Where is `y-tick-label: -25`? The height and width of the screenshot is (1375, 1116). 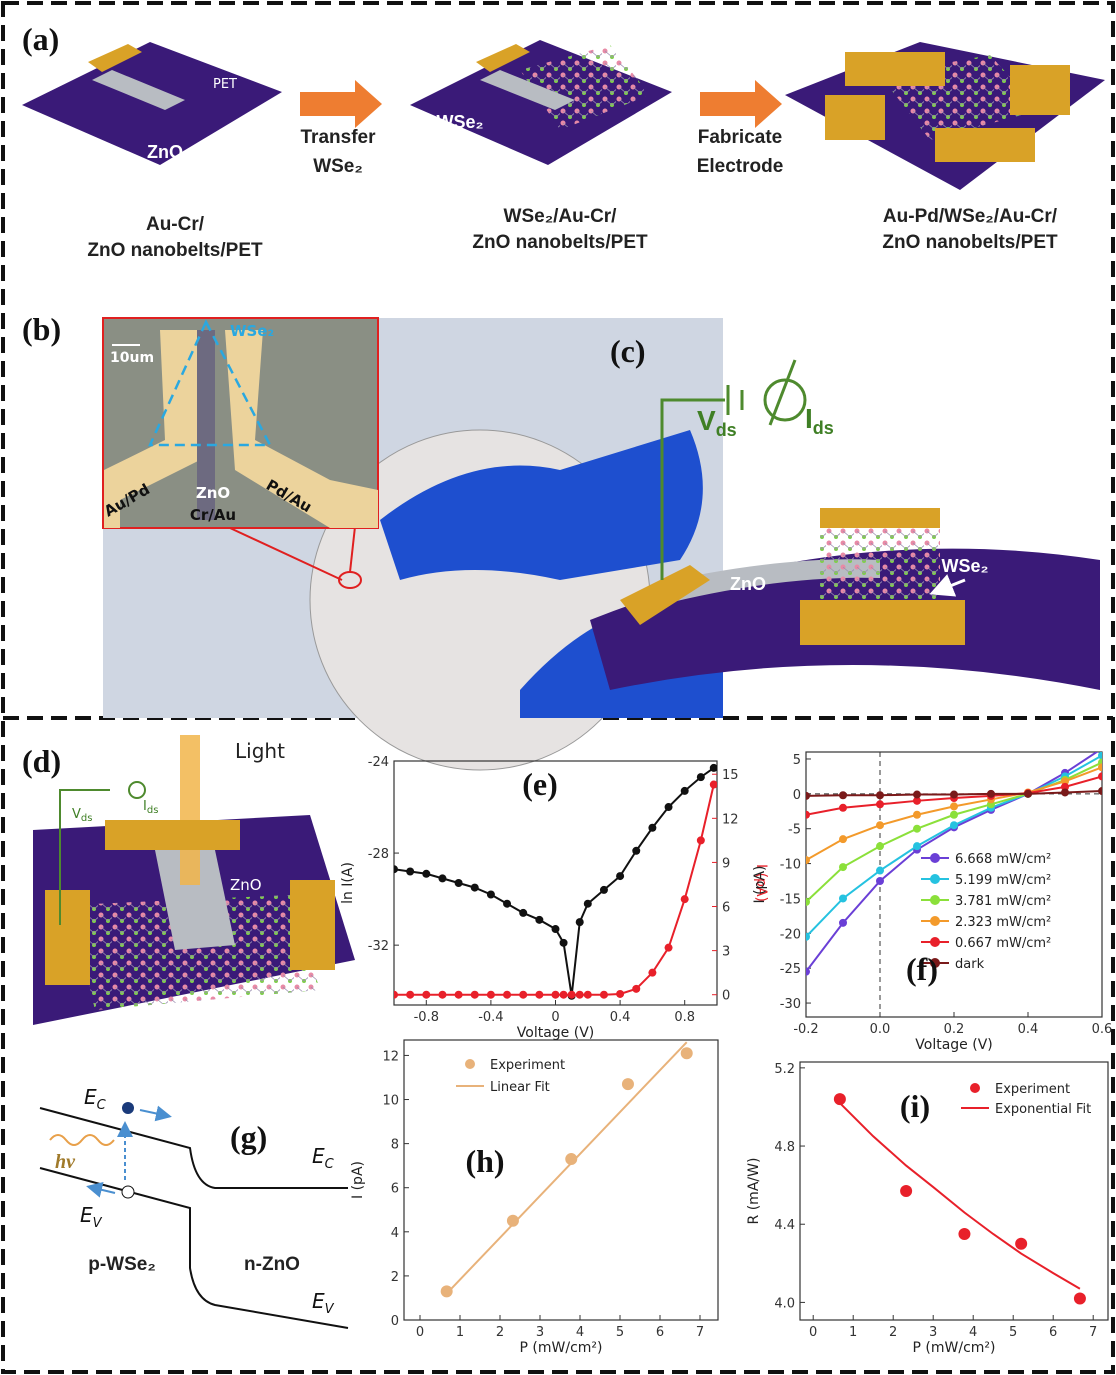 y-tick-label: -25 is located at coordinates (790, 969).